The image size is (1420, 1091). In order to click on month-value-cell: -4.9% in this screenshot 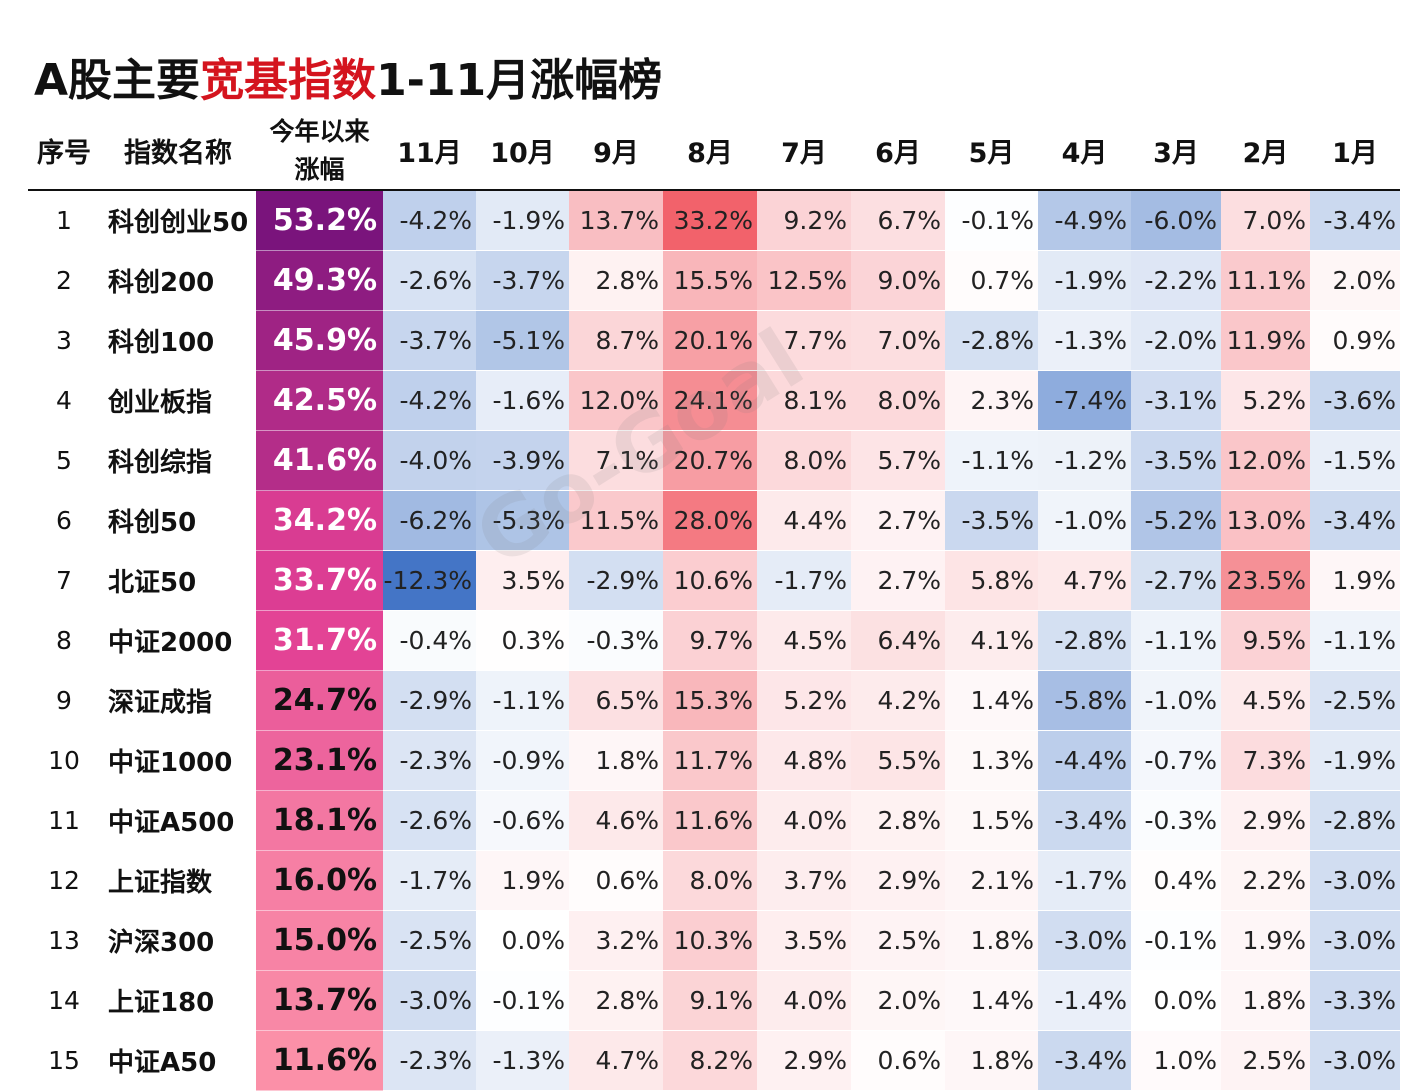, I will do `click(1084, 220)`.